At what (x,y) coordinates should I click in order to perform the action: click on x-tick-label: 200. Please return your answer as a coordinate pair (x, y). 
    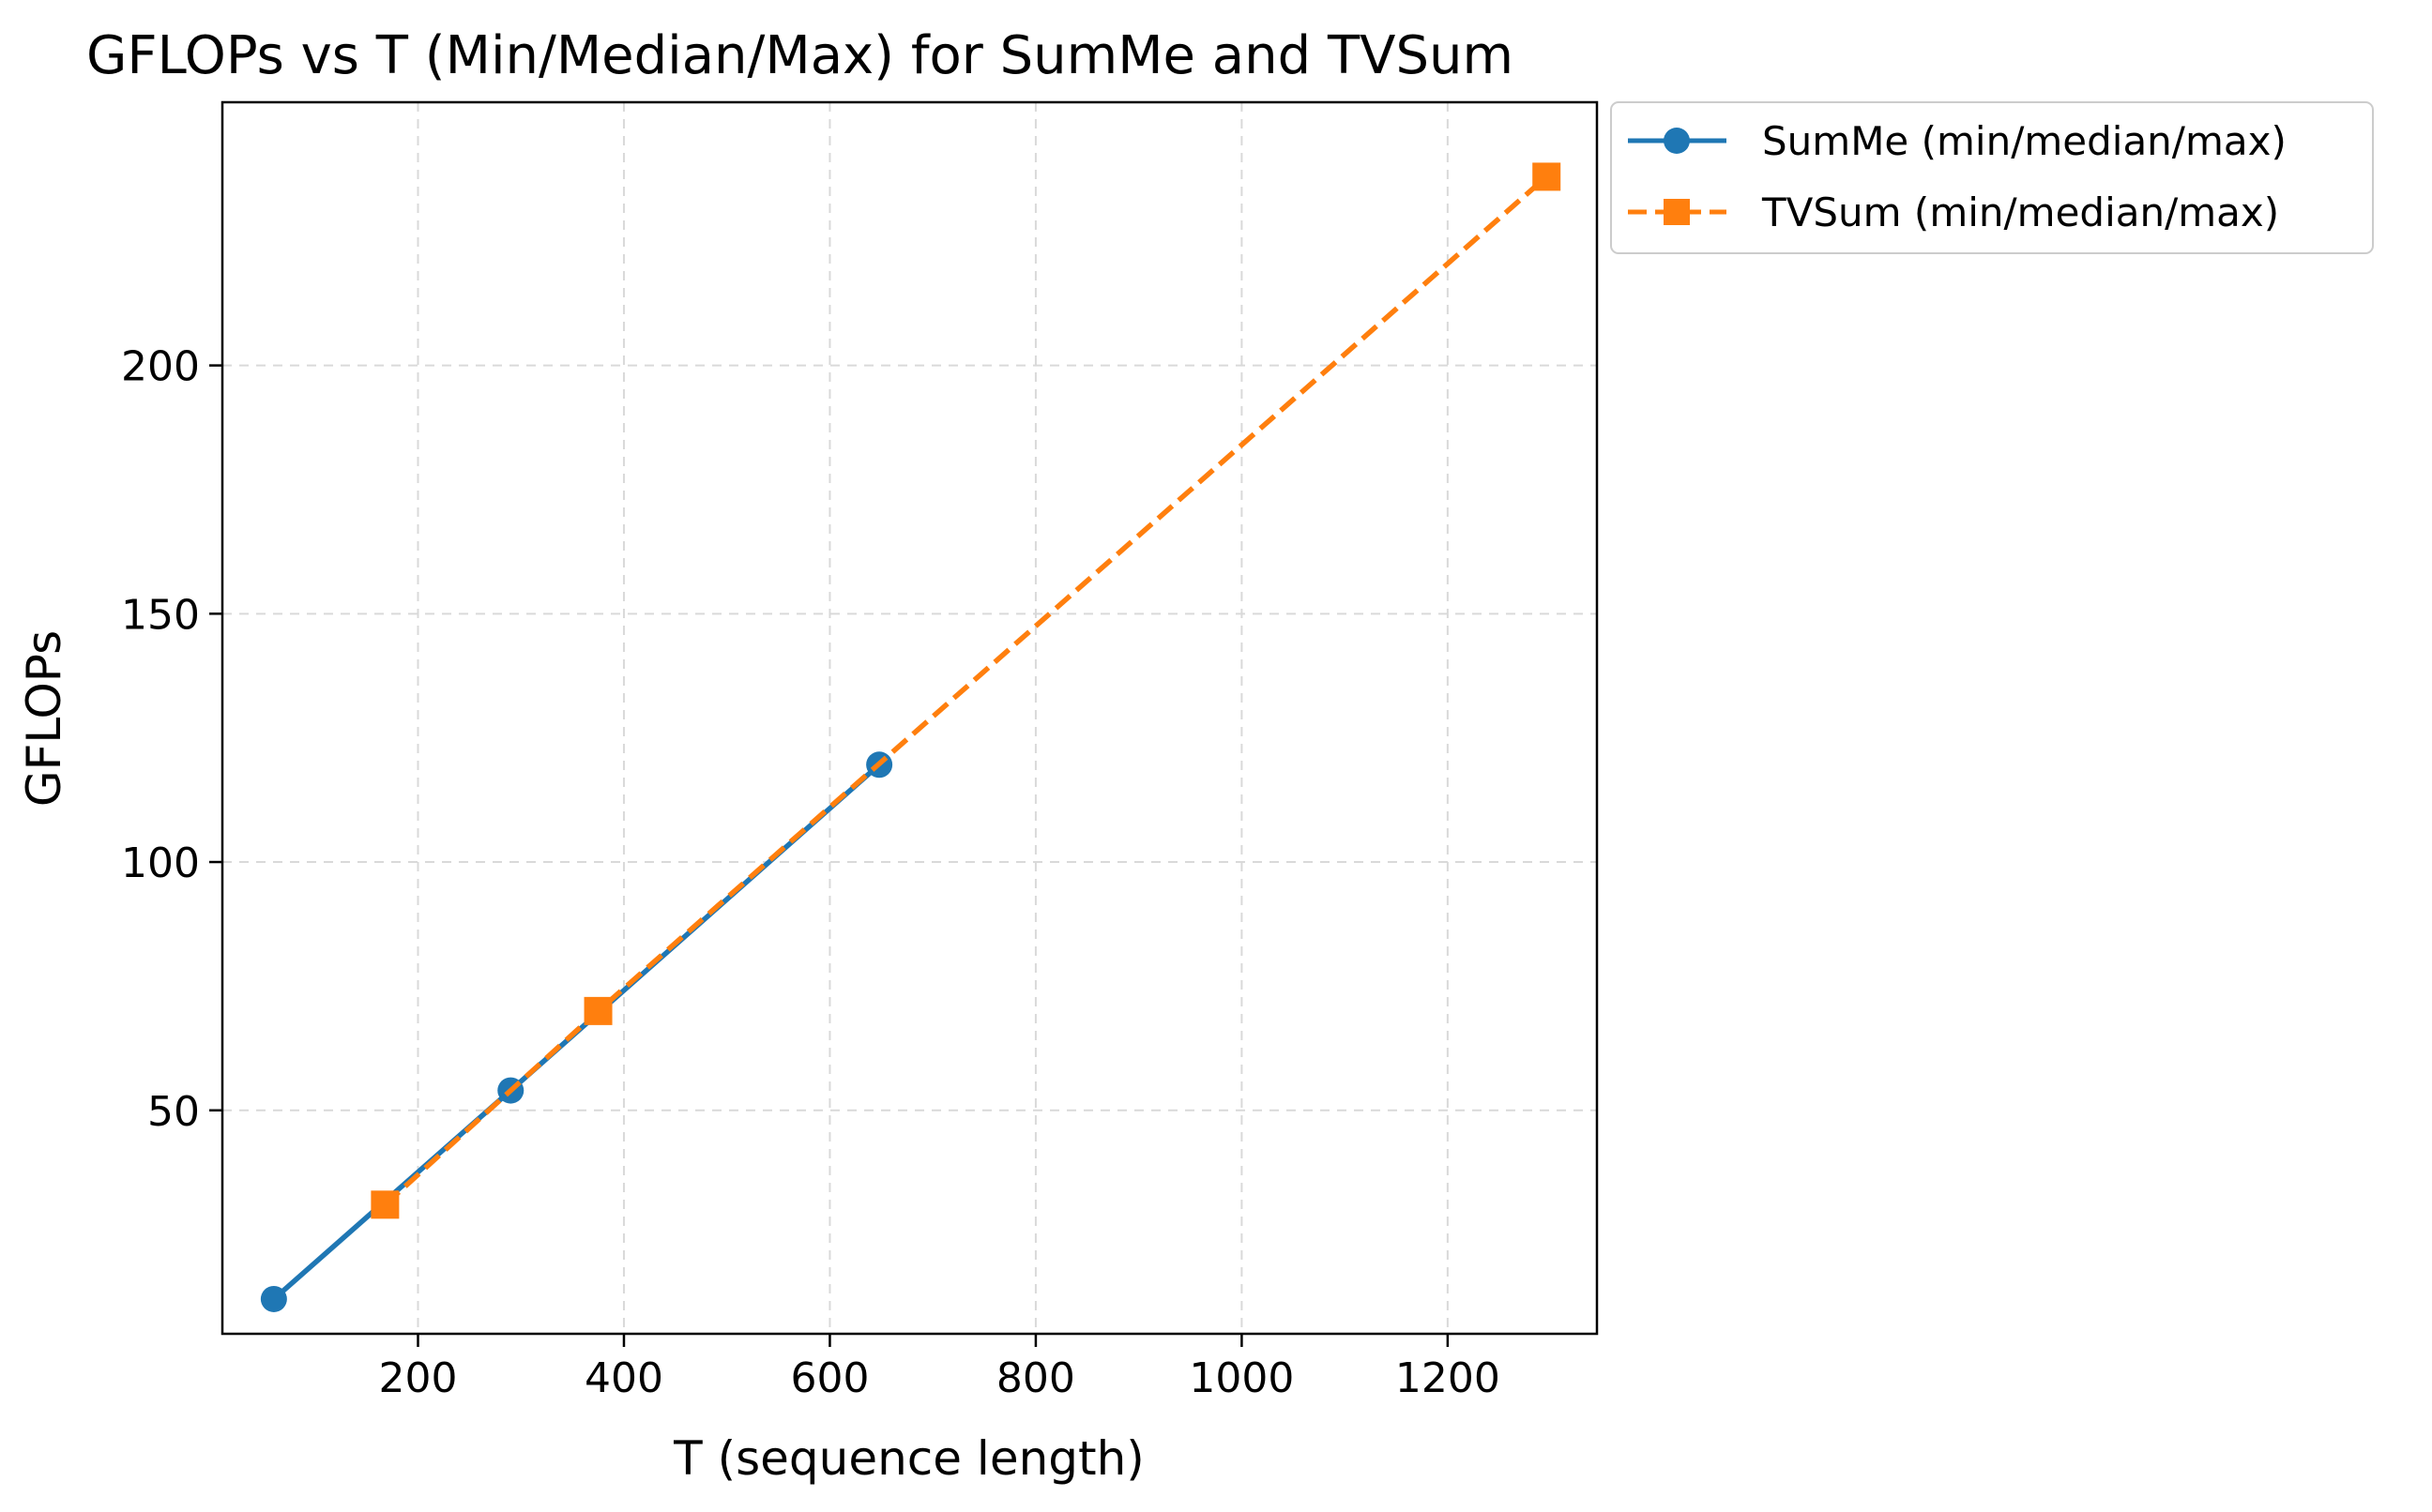
    Looking at the image, I should click on (418, 1378).